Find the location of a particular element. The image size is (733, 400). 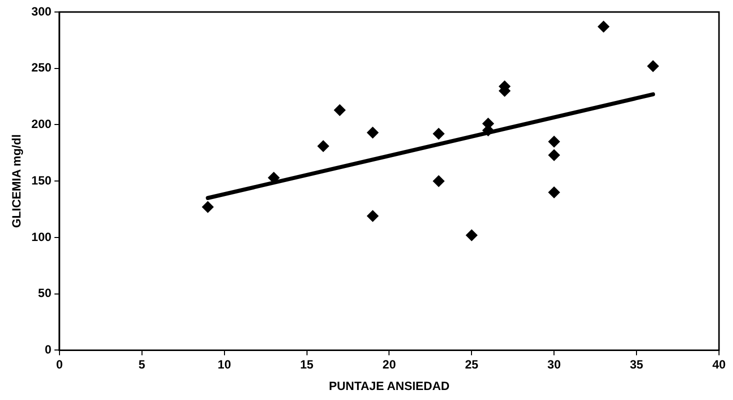

x-tick-label: 40 is located at coordinates (719, 365).